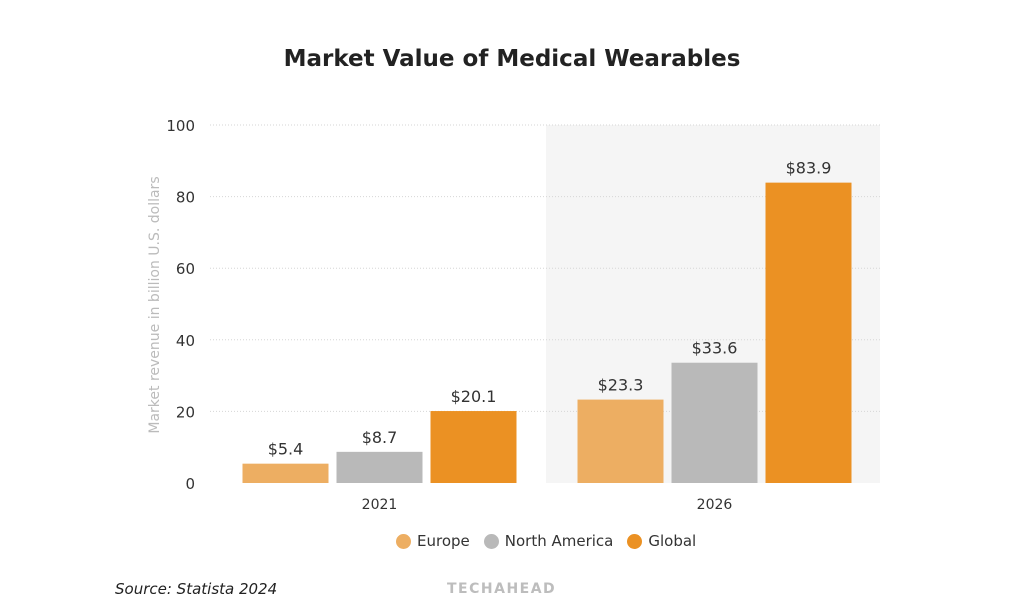 The image size is (1024, 609). Describe the element at coordinates (379, 467) in the screenshot. I see `bar-north-america-2021` at that location.